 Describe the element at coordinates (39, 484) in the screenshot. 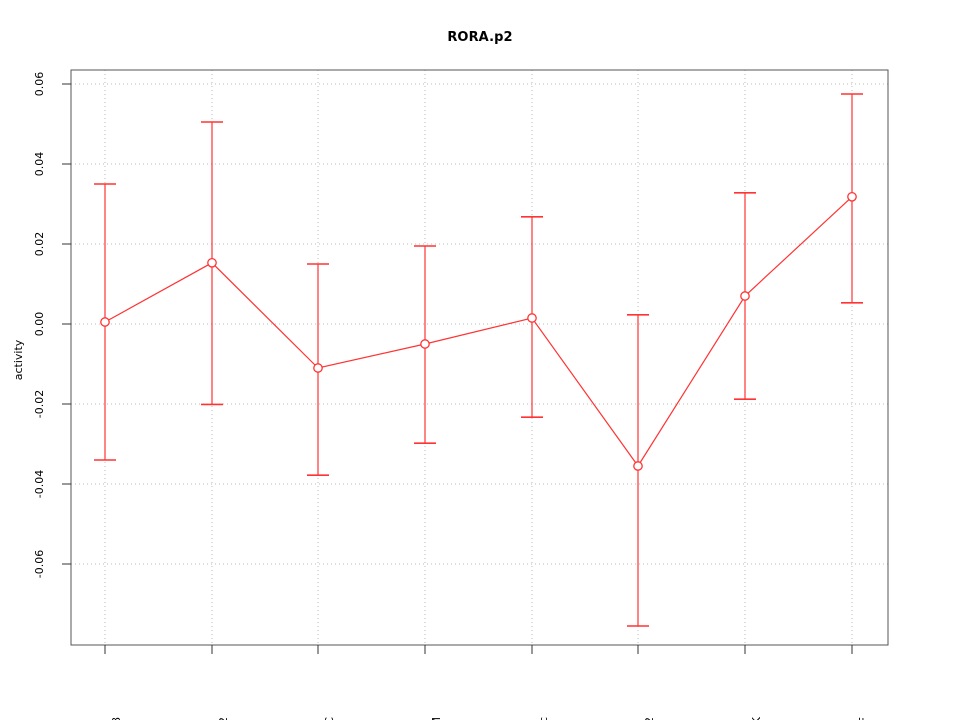

I see `y-tick-label: -0.04` at that location.